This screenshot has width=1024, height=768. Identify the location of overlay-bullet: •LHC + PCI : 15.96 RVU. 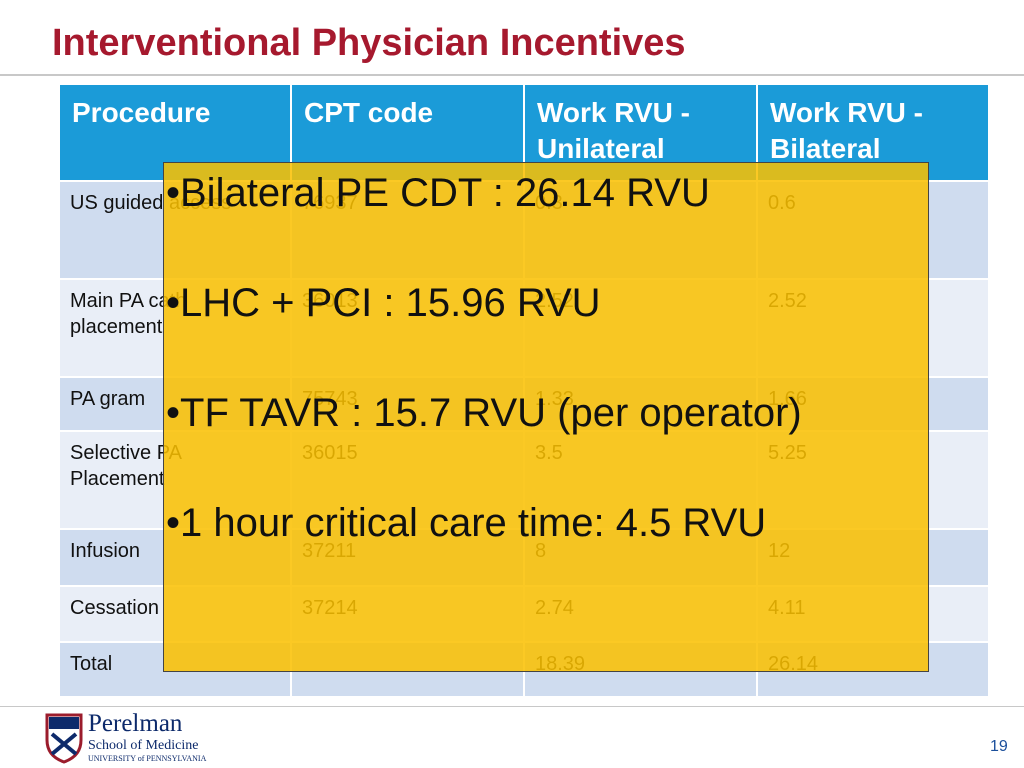
(383, 303).